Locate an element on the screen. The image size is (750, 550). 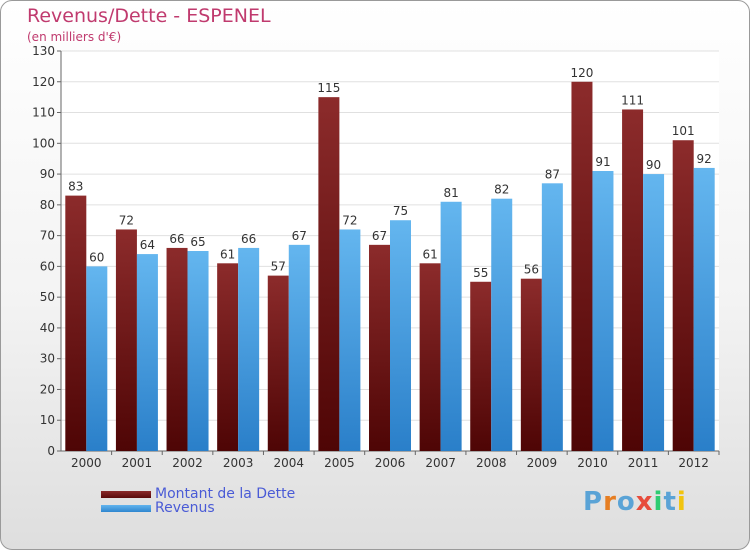
data-label-dette: 101 is located at coordinates (683, 131).